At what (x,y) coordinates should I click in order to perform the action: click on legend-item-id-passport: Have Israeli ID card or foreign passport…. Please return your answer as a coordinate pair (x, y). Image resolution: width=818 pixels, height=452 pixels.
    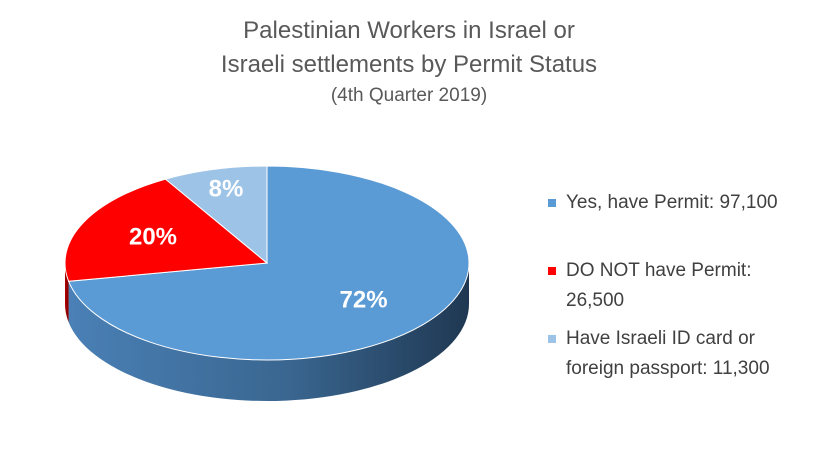
    Looking at the image, I should click on (679, 354).